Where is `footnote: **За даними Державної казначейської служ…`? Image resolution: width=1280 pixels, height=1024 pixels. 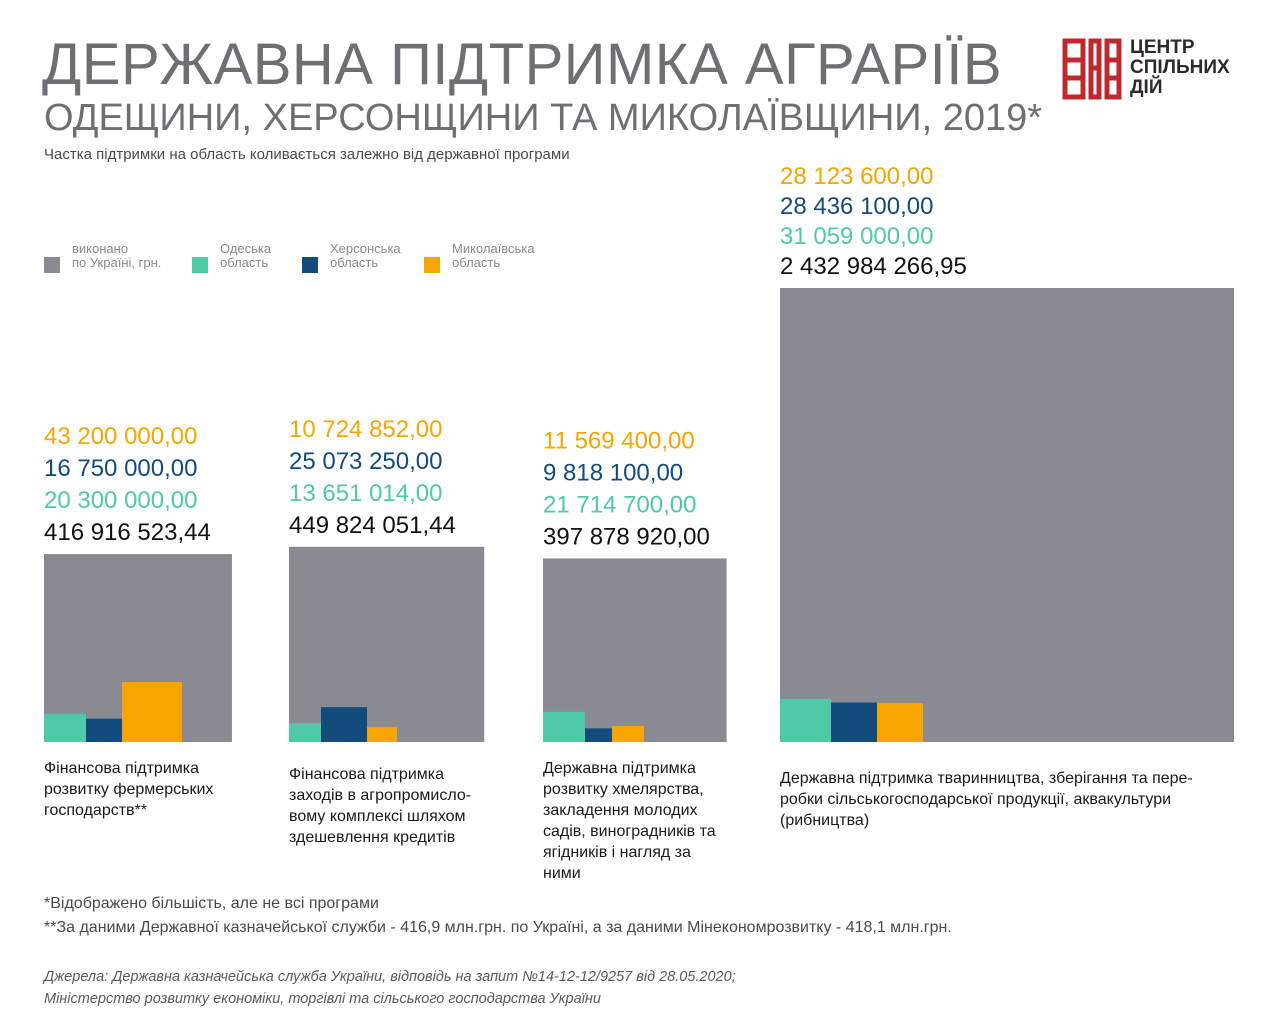
footnote: **За даними Державної казначейської служ… is located at coordinates (498, 927).